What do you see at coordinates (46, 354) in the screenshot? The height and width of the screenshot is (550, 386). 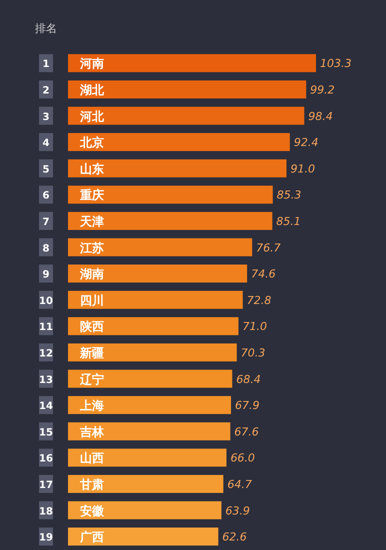 I see `text: 12` at bounding box center [46, 354].